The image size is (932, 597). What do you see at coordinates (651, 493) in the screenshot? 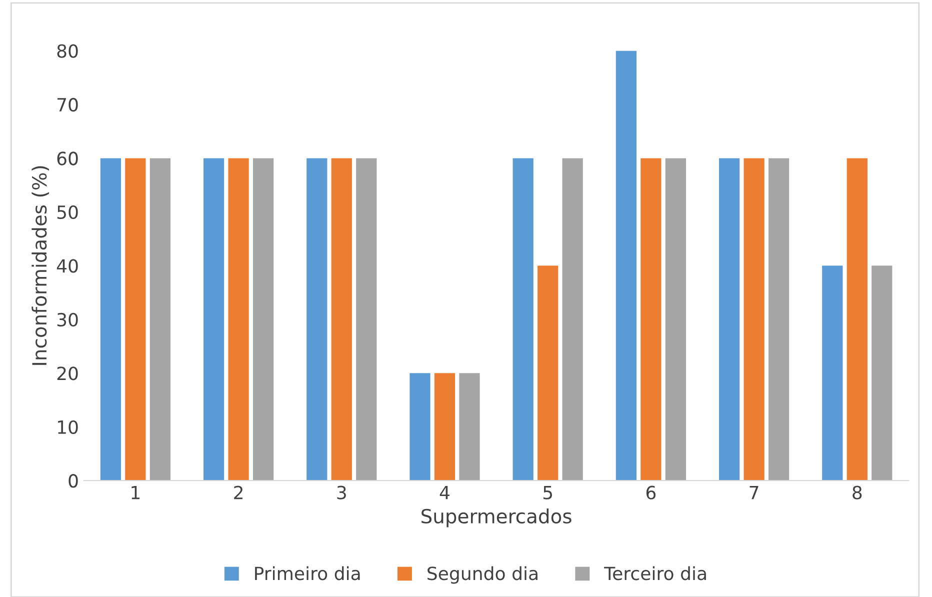
I see `x-tick-label: 6` at bounding box center [651, 493].